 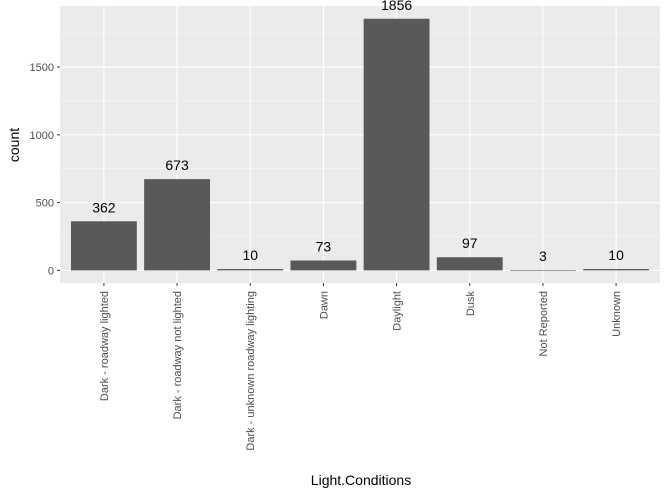 I want to click on y-axis: 0 500 1000 1500, so click(x=45, y=169).